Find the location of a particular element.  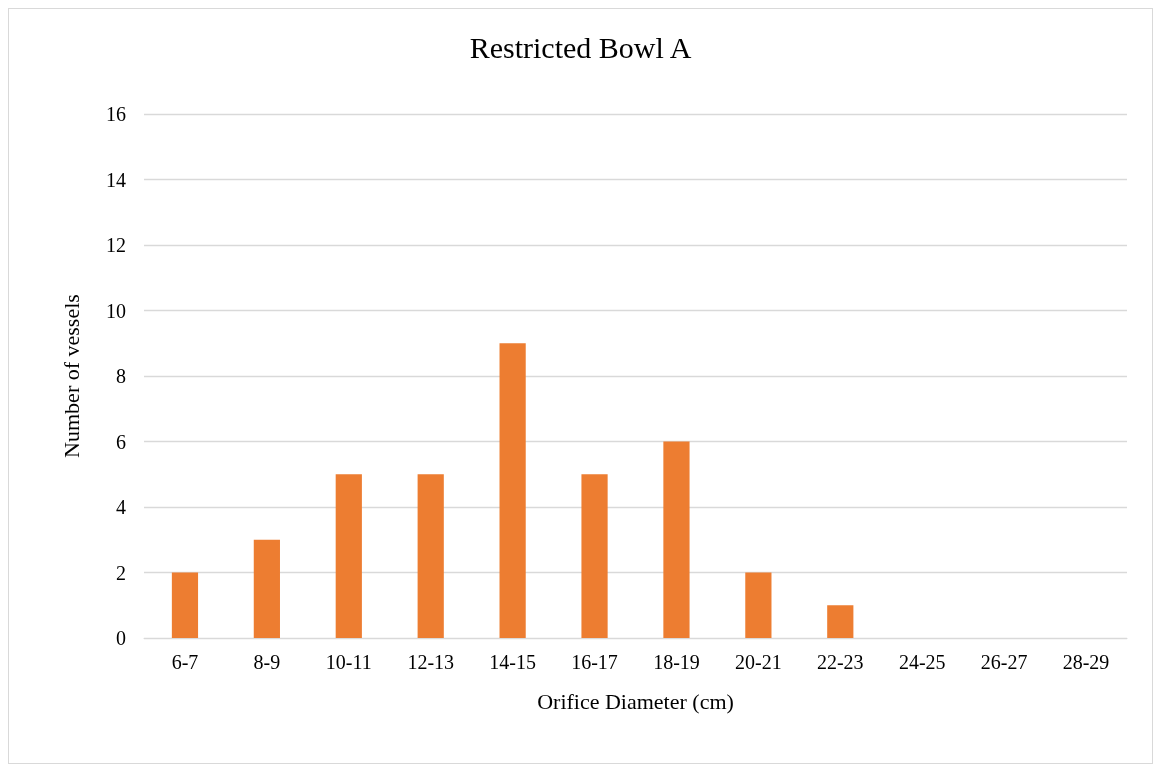

x-tick-label: 8-9 is located at coordinates (267, 662).